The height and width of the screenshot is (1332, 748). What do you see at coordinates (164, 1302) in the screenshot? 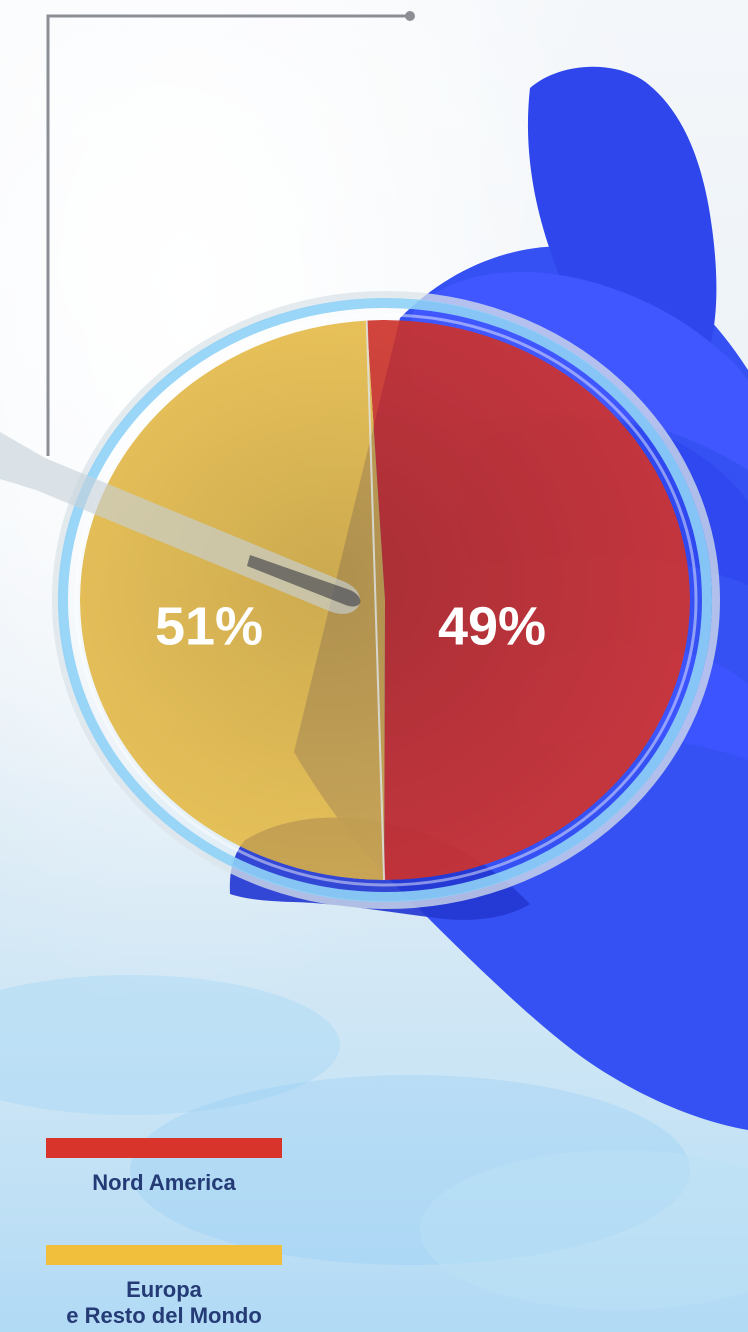
I see `legend-label-europe-rest-world: Europa e Resto del Mondo` at bounding box center [164, 1302].